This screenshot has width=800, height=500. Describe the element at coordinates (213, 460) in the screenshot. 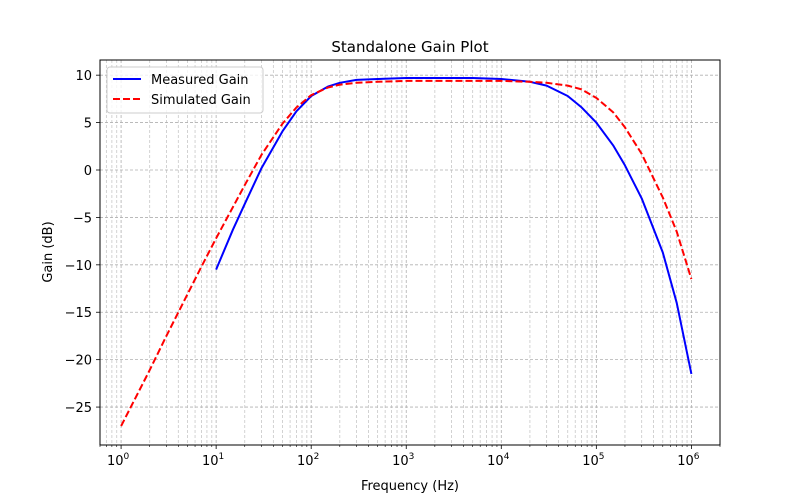

I see `x-tick-label: 10¹` at that location.